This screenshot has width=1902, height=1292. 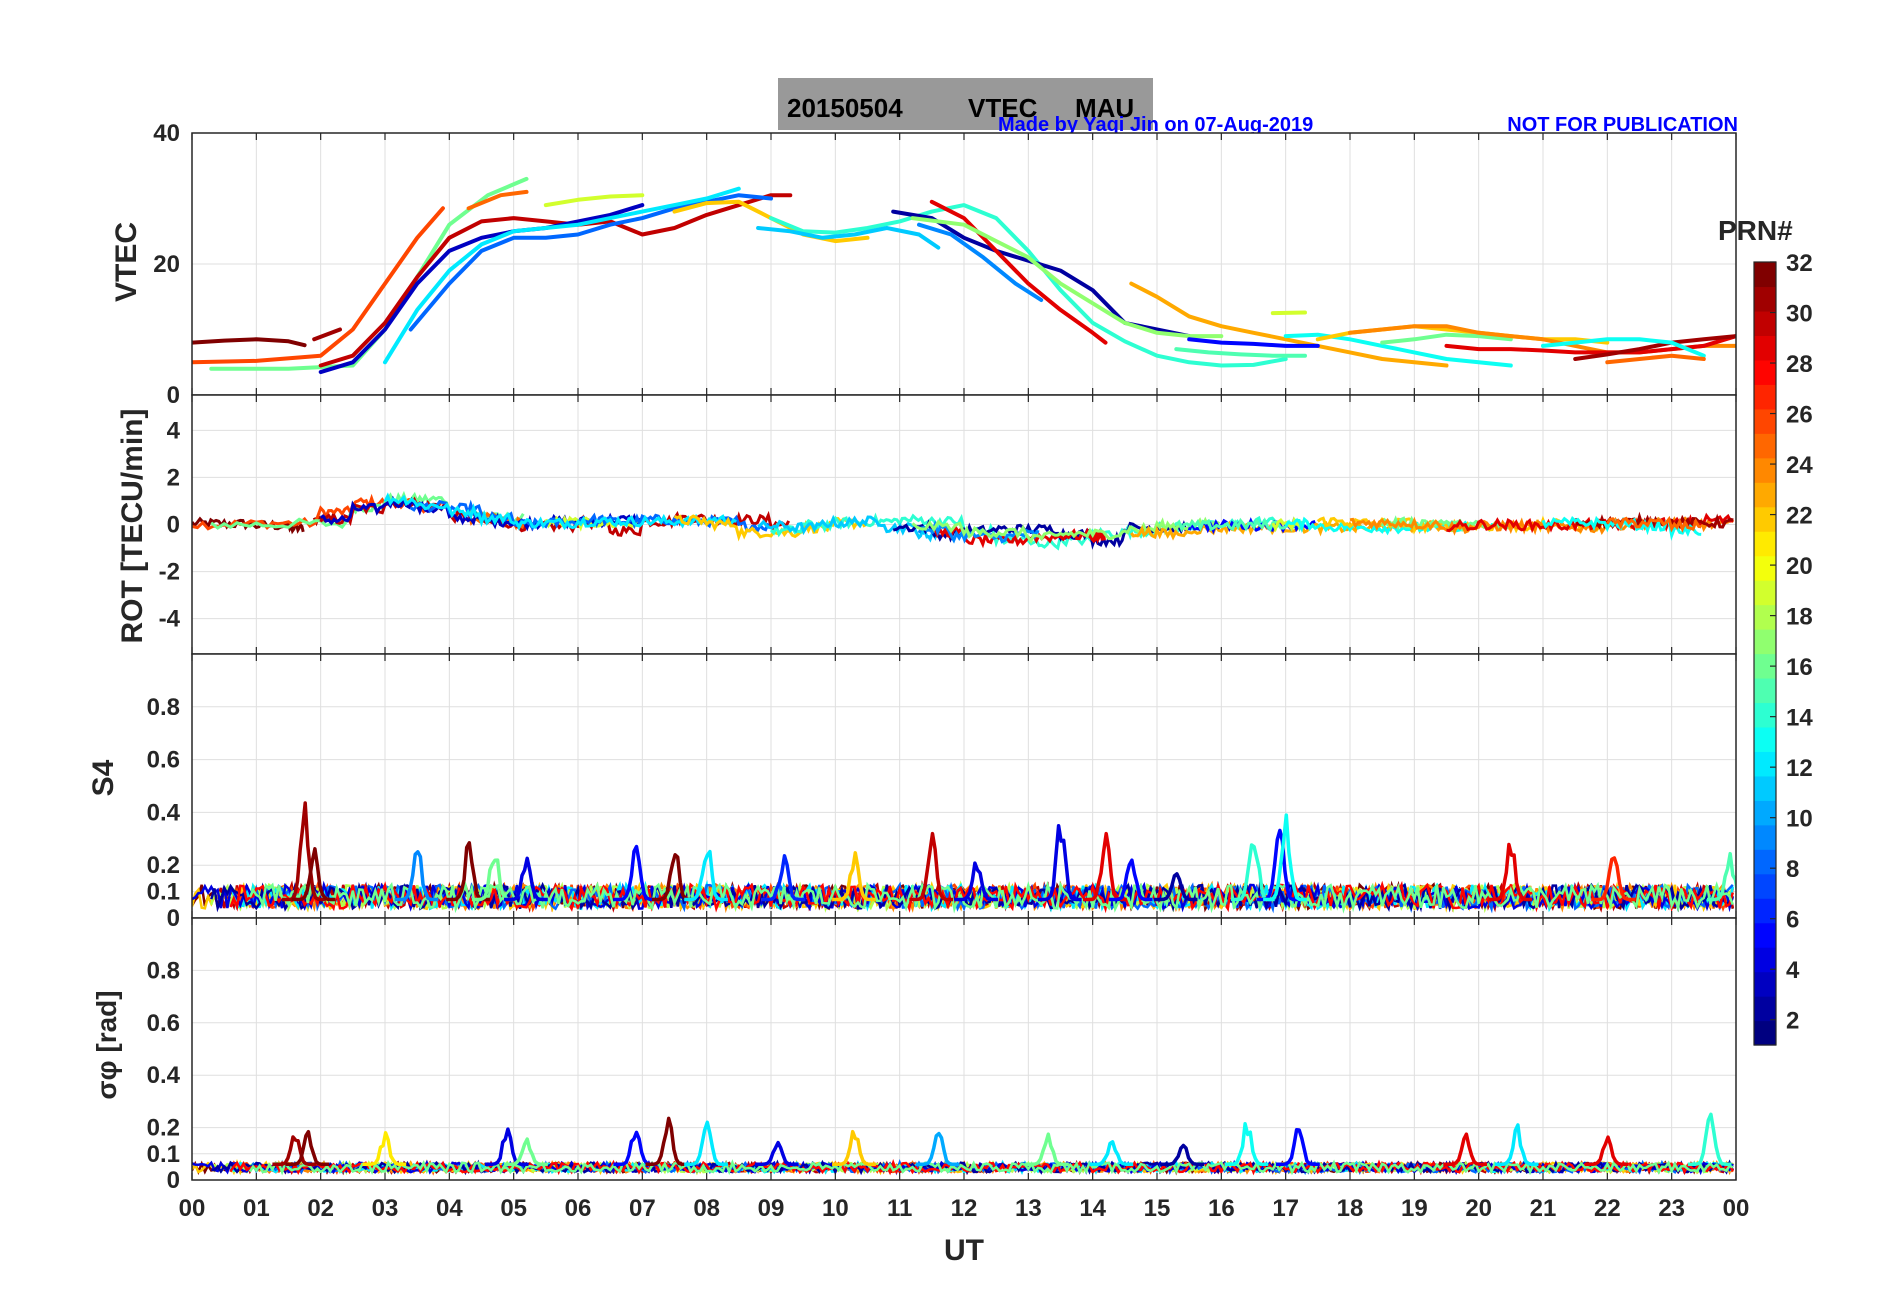 I want to click on rot-ytick-label: -4, so click(x=170, y=619).